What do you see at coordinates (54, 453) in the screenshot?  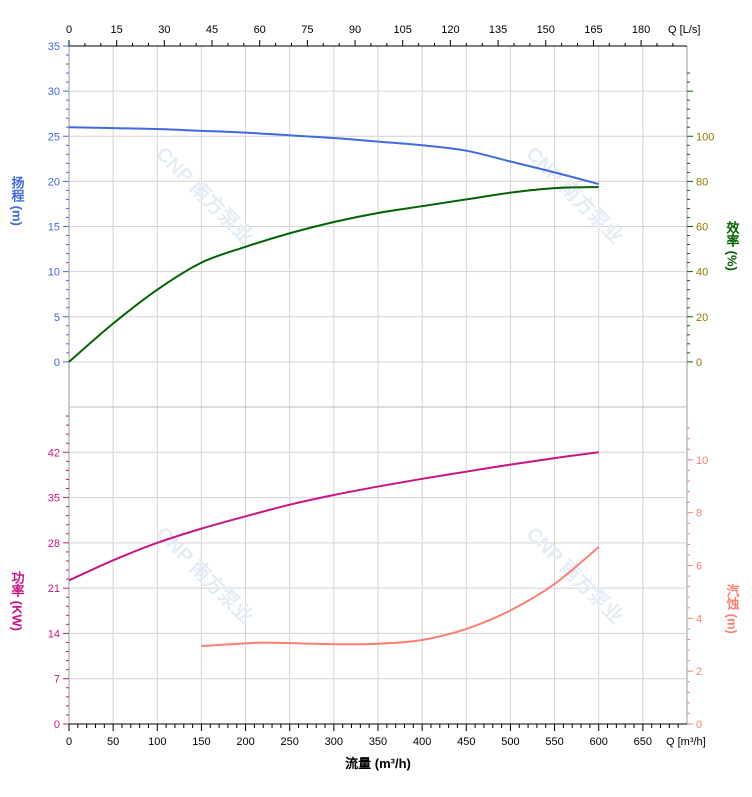 I see `left-axis-tick-label: 42` at bounding box center [54, 453].